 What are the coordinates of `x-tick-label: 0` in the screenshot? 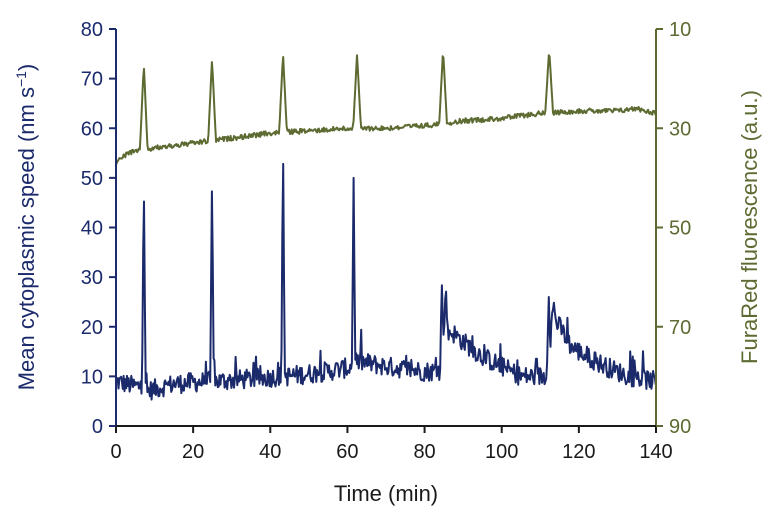 It's located at (115, 452).